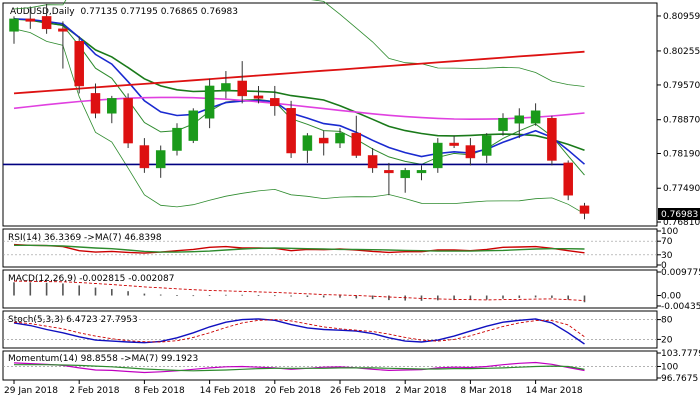 This screenshot has width=700, height=400. What do you see at coordinates (299, 72) in the screenshot?
I see `red-trend-line` at bounding box center [299, 72].